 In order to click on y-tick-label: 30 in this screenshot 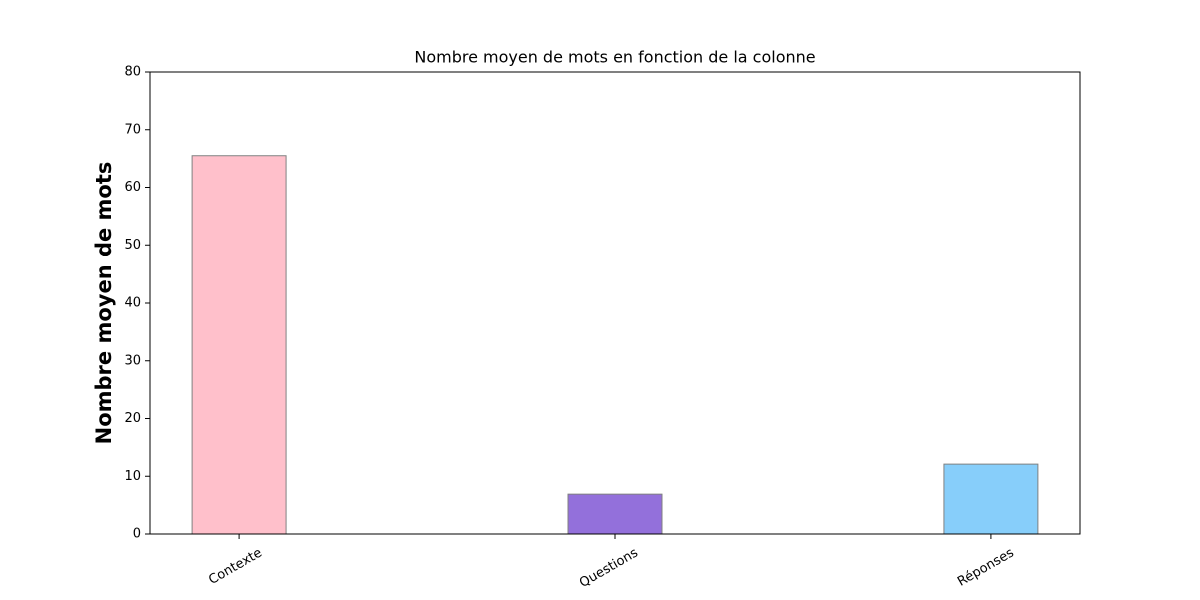, I will do `click(132, 360)`.